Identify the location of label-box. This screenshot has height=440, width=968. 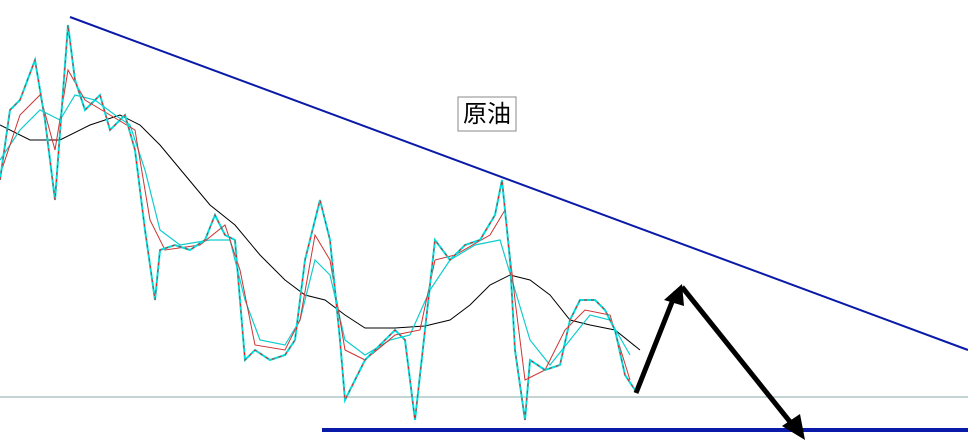
(487, 114).